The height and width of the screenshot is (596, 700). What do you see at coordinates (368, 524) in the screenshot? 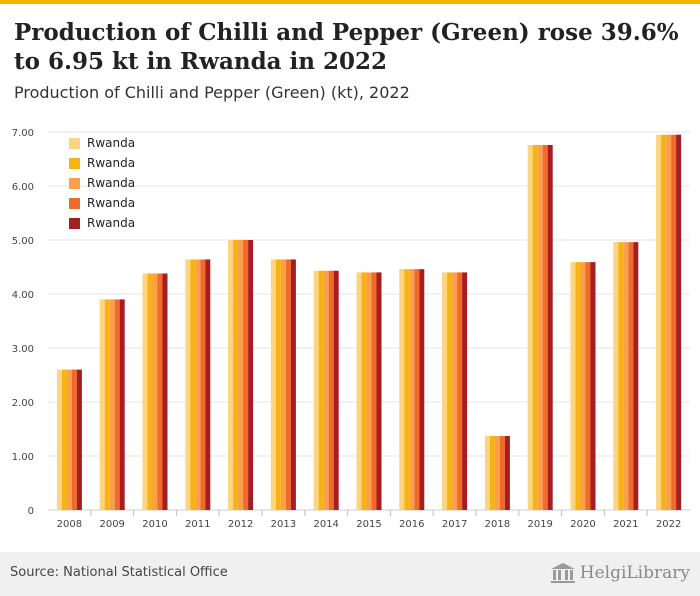
I see `x-tick-label: 2015` at bounding box center [368, 524].